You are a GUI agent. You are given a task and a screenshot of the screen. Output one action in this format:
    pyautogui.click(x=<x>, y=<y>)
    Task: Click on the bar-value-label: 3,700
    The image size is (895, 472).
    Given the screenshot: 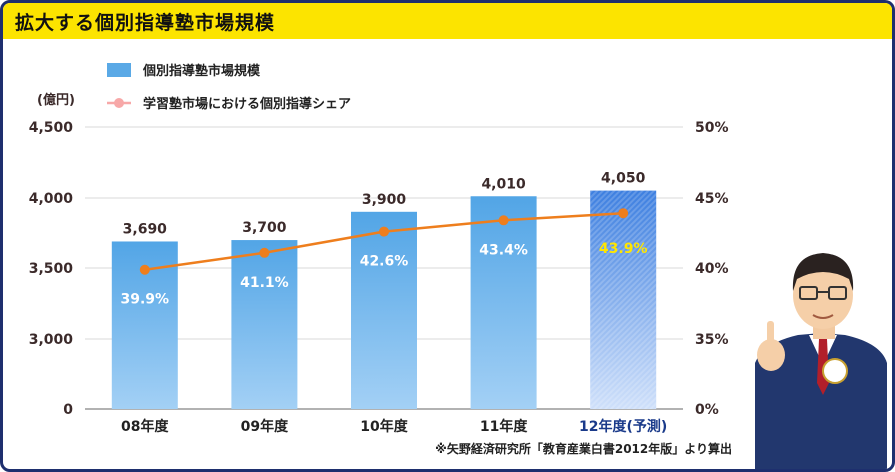 What is the action you would take?
    pyautogui.click(x=264, y=228)
    